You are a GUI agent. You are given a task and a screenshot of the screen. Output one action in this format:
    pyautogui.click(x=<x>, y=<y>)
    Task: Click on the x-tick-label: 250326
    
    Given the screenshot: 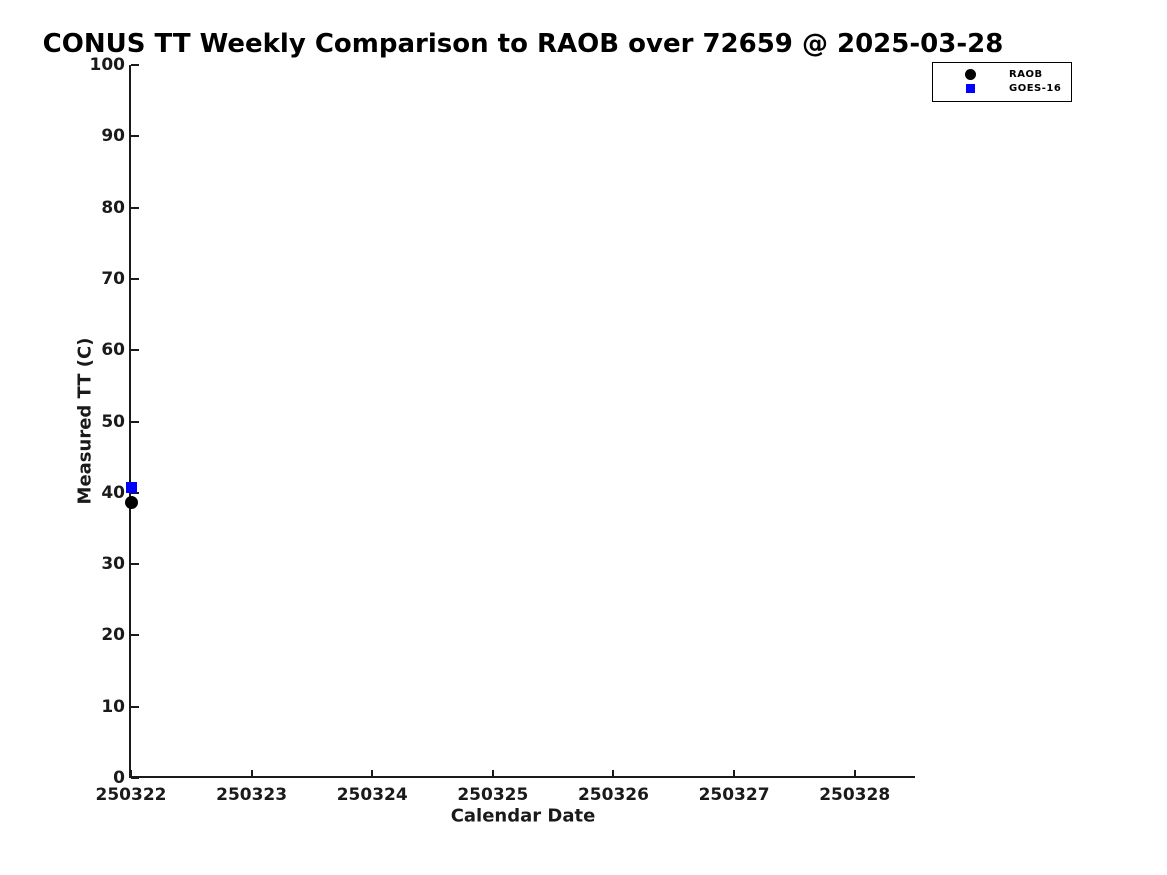 What is the action you would take?
    pyautogui.click(x=613, y=795)
    